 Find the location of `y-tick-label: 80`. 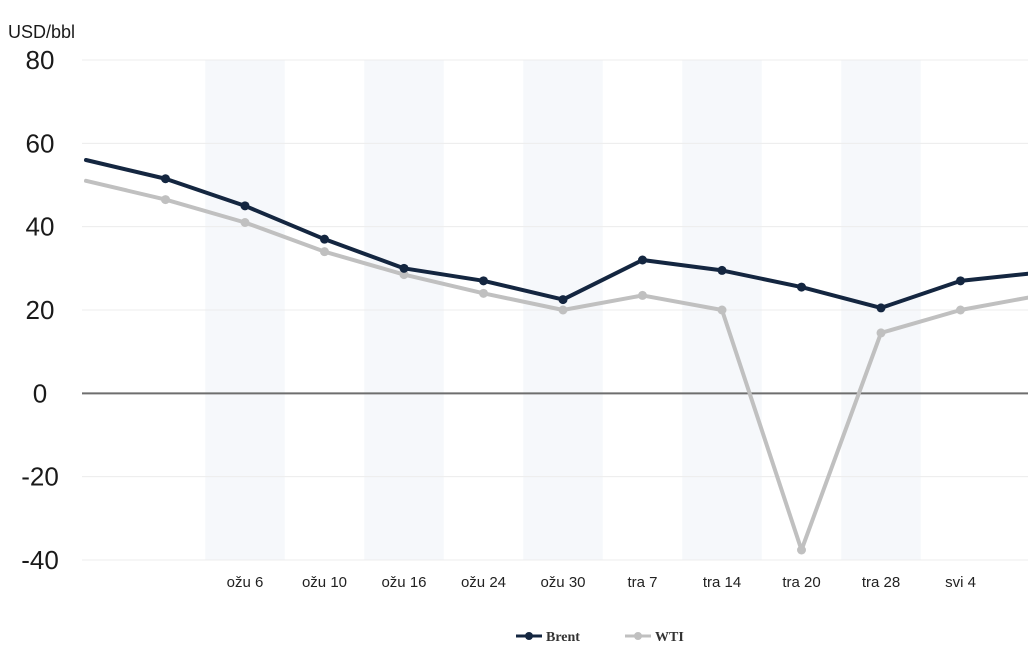

y-tick-label: 80 is located at coordinates (40, 60).